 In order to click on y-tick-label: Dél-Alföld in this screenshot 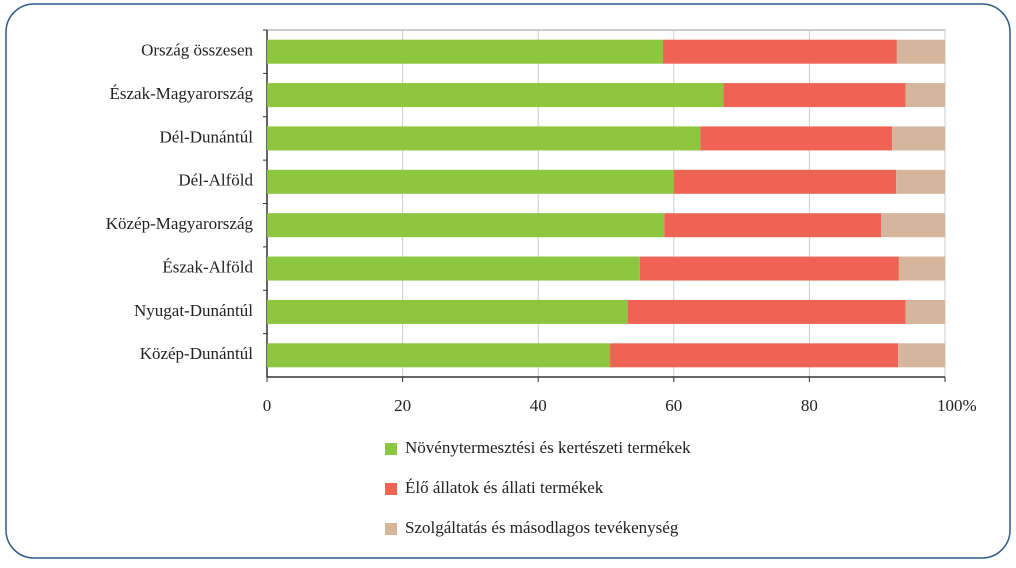, I will do `click(215, 180)`.